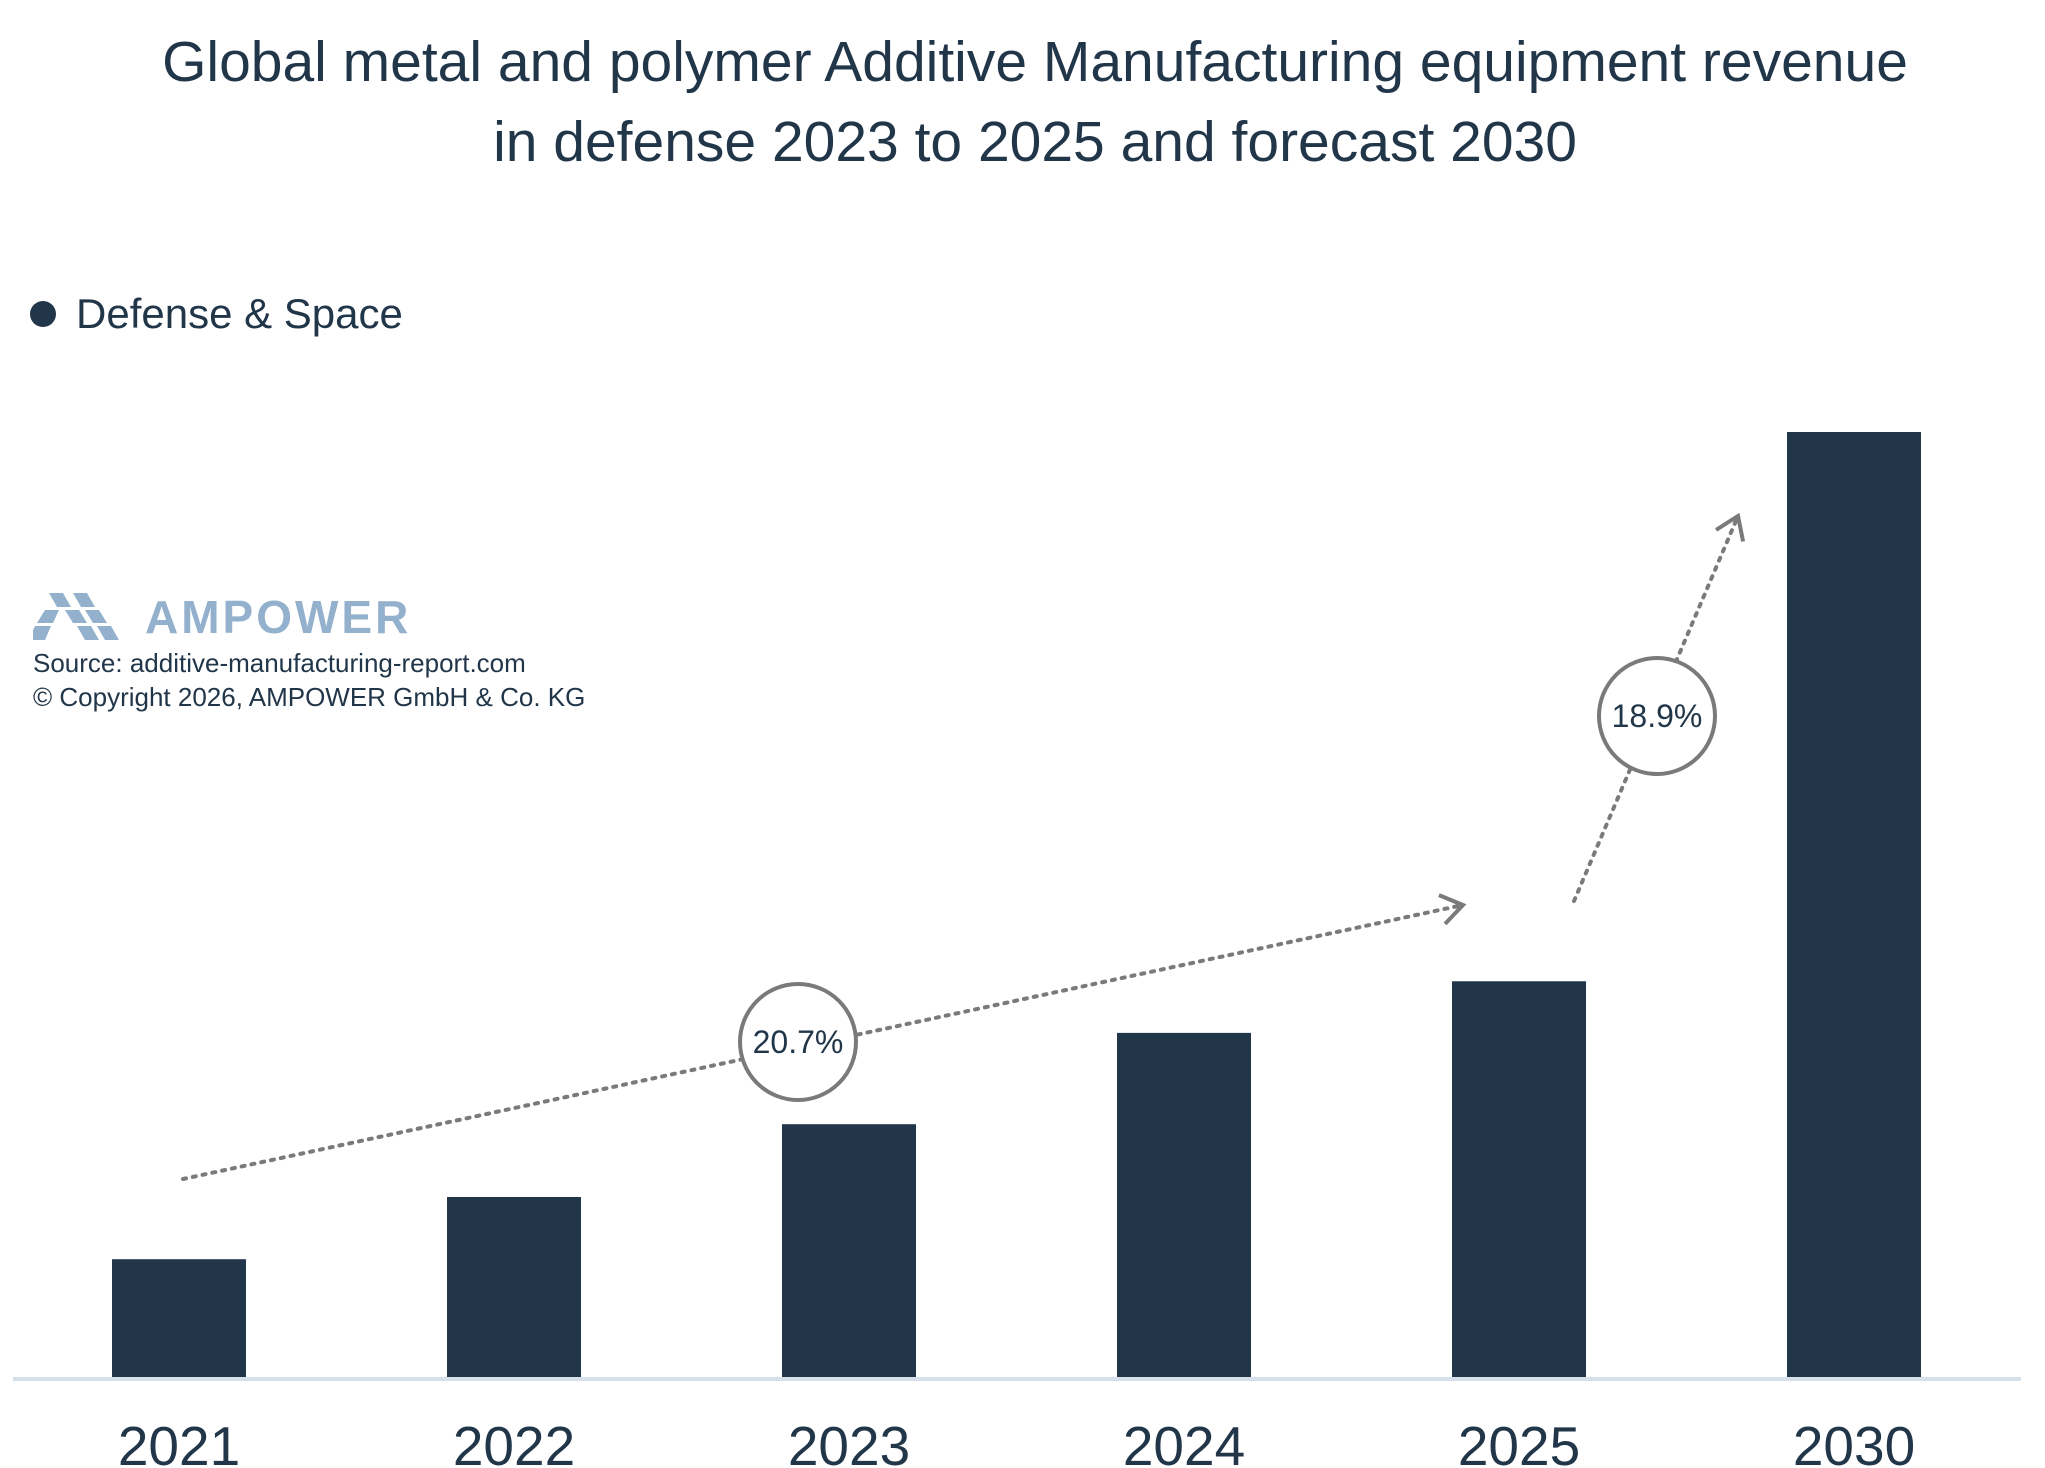 Image resolution: width=2045 pixels, height=1468 pixels. What do you see at coordinates (309, 697) in the screenshot?
I see `copyright-text: © Copyright 2026, AMPOWER GmbH & Co. KG` at bounding box center [309, 697].